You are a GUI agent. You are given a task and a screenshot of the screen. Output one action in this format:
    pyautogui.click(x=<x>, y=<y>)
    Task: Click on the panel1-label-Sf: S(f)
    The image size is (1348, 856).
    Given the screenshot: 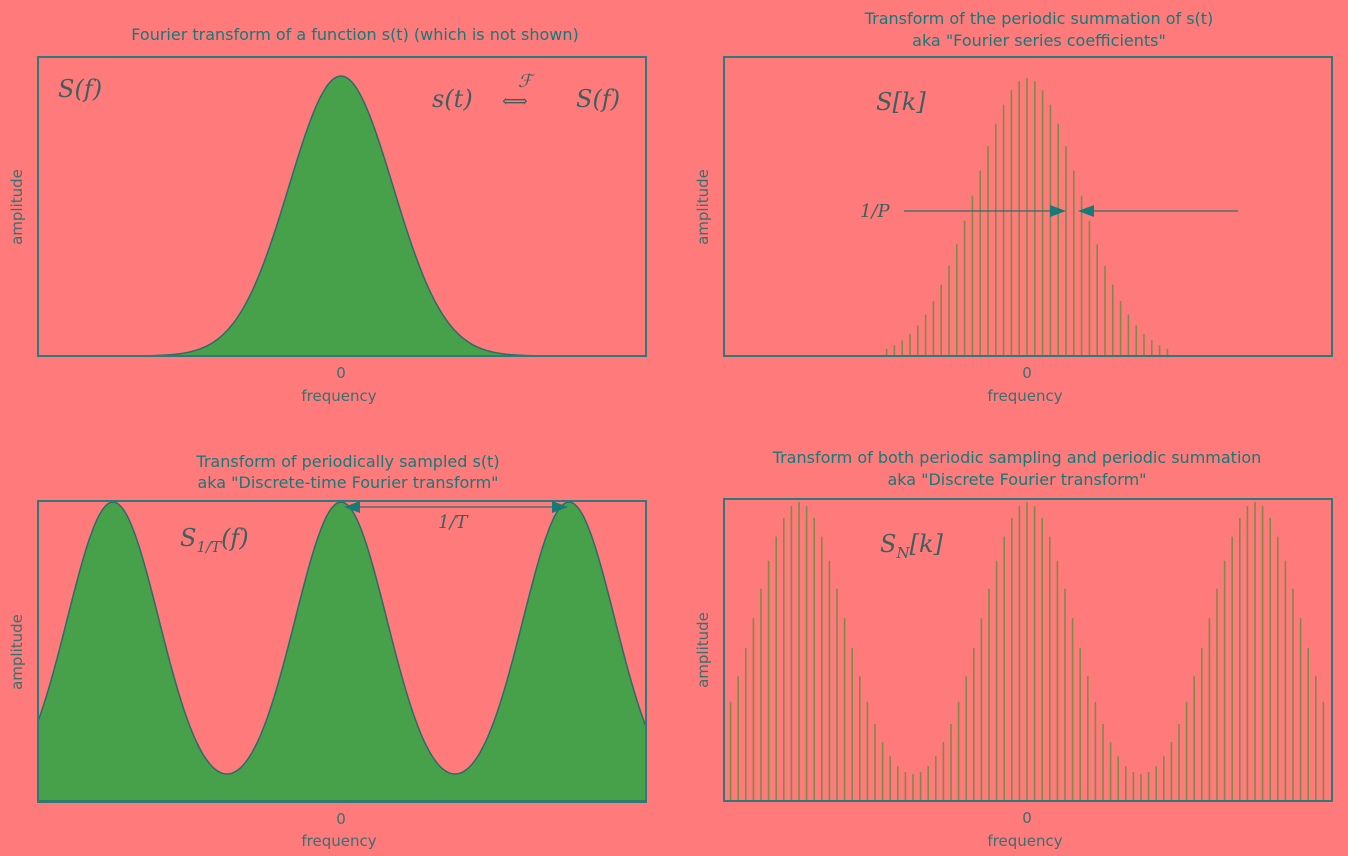 What is the action you would take?
    pyautogui.click(x=80, y=89)
    